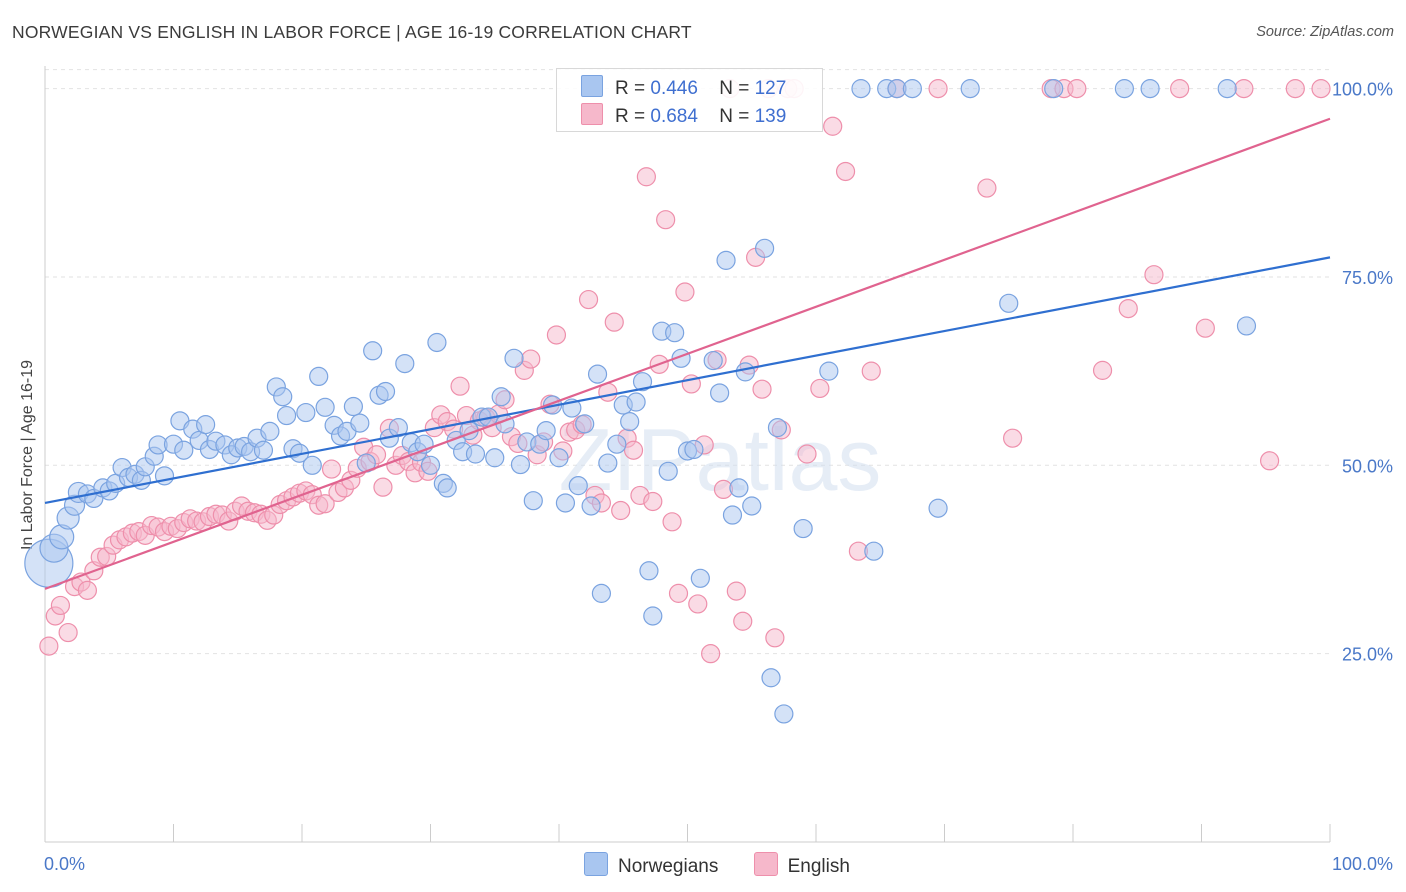 The height and width of the screenshot is (892, 1406). I want to click on legend-n-label: N =, so click(734, 88).